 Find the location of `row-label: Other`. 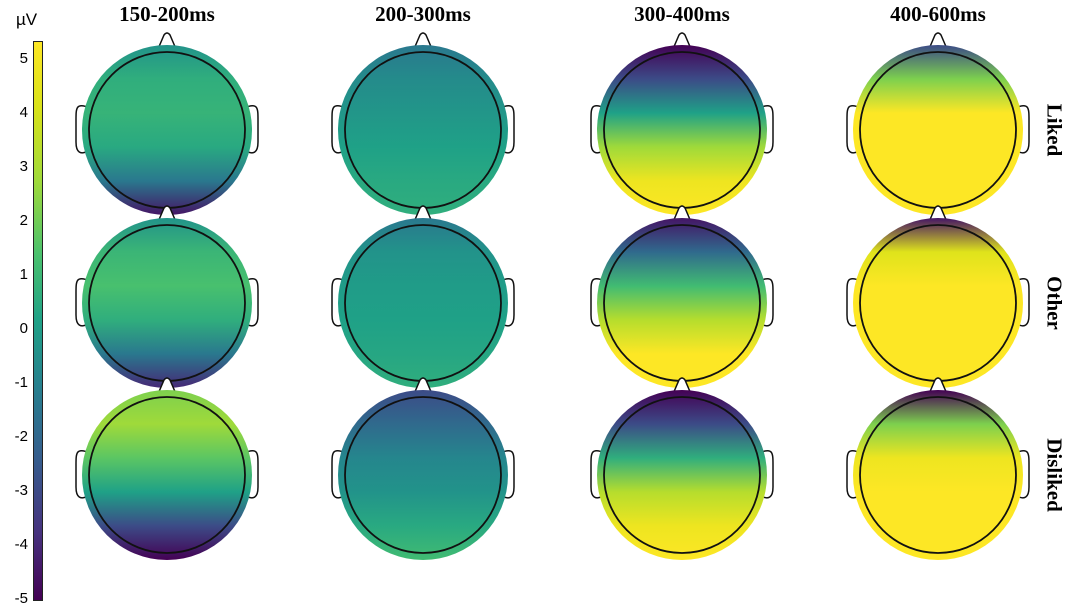

row-label: Other is located at coordinates (1054, 303).